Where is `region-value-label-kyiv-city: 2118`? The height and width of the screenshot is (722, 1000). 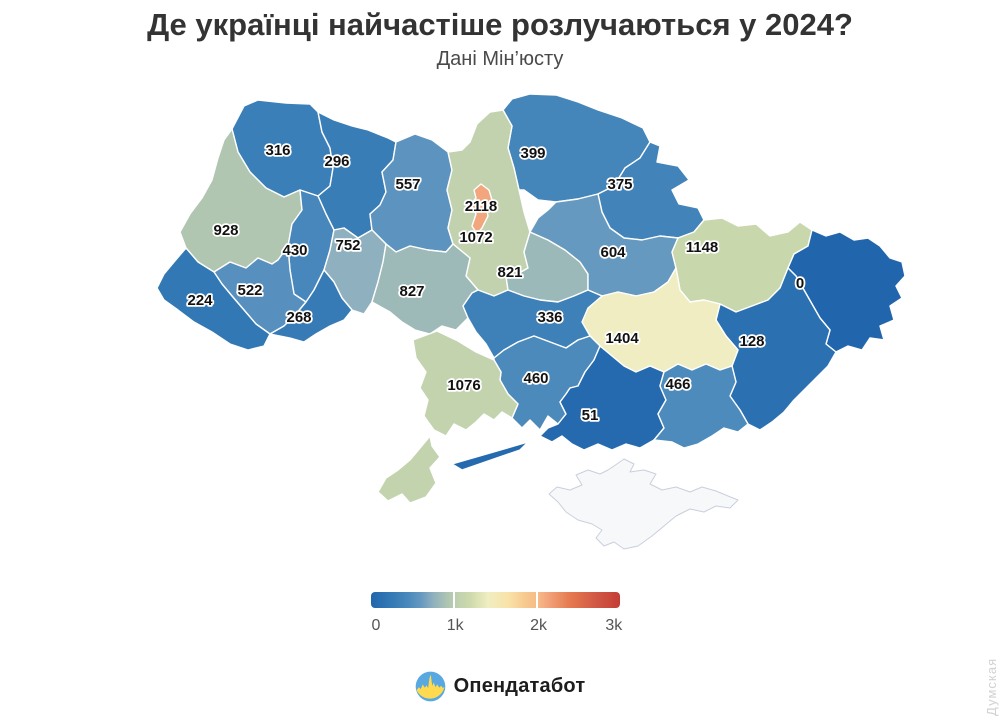
region-value-label-kyiv-city: 2118 is located at coordinates (481, 206).